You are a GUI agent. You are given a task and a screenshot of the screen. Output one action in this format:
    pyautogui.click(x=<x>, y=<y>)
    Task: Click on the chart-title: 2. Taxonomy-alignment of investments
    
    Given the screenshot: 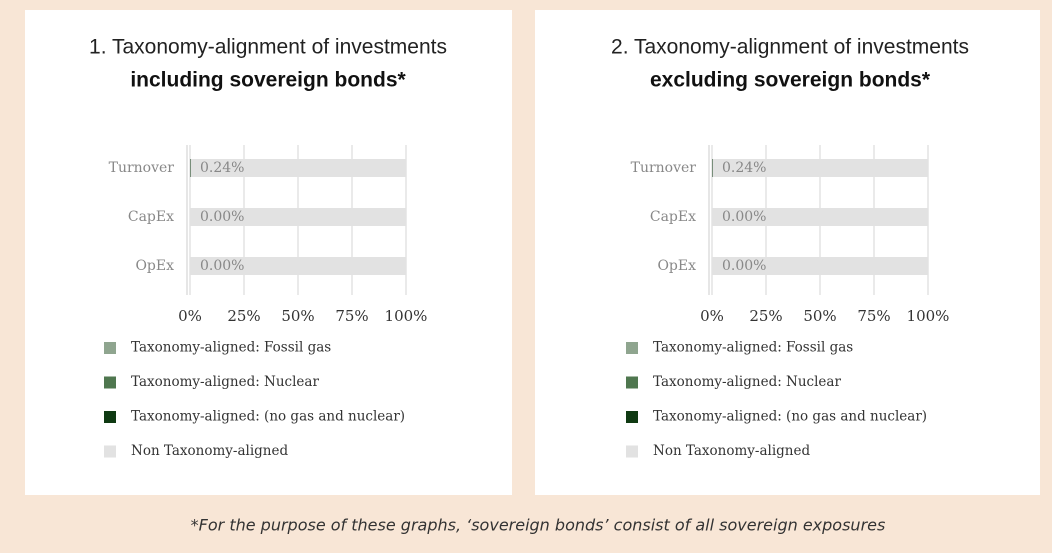 What is the action you would take?
    pyautogui.click(x=790, y=47)
    